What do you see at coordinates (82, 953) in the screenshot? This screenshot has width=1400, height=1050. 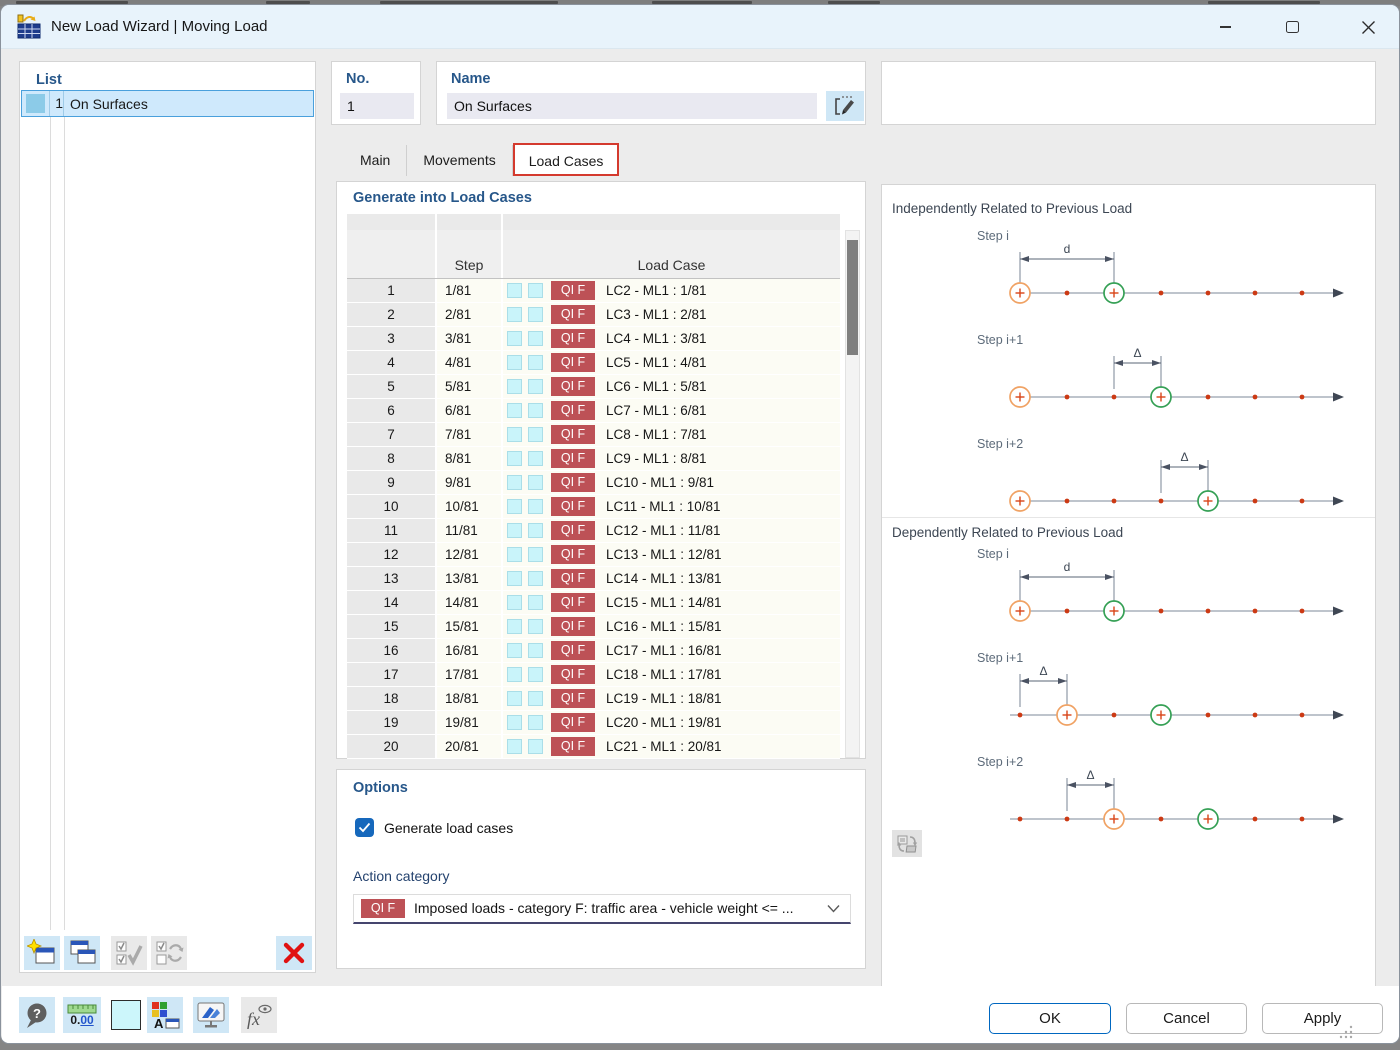 I see `copy-item-button` at bounding box center [82, 953].